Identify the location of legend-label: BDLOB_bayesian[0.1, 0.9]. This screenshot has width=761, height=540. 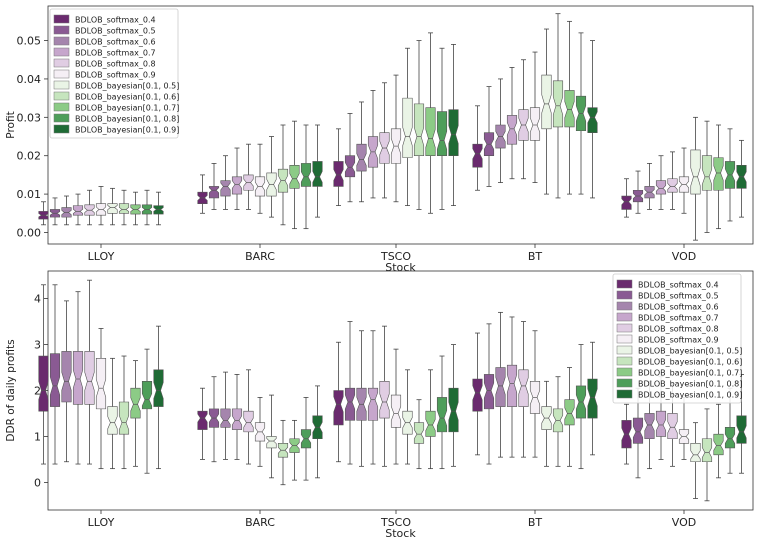
(127, 130).